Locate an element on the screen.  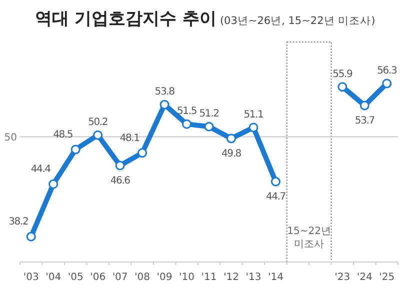
data-label: 50.2 is located at coordinates (98, 122).